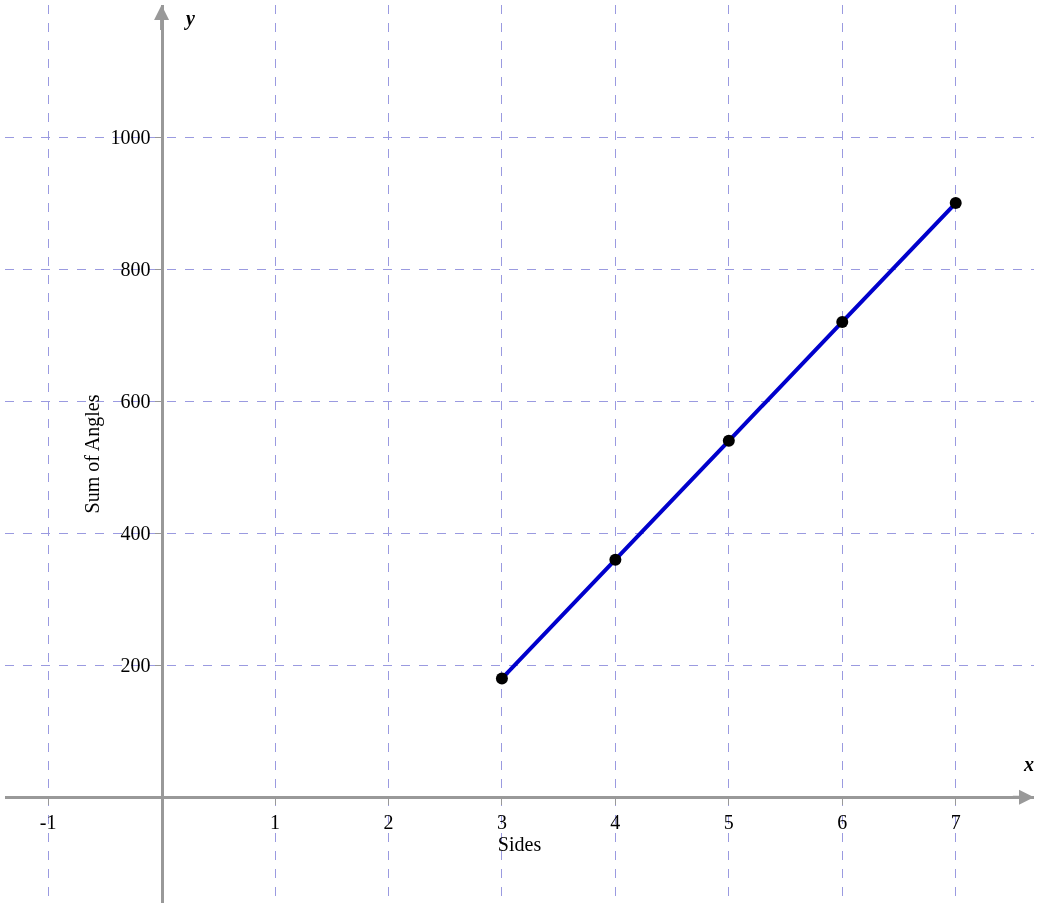 This screenshot has width=1039, height=908. What do you see at coordinates (135, 665) in the screenshot?
I see `y-tick-label: 200` at bounding box center [135, 665].